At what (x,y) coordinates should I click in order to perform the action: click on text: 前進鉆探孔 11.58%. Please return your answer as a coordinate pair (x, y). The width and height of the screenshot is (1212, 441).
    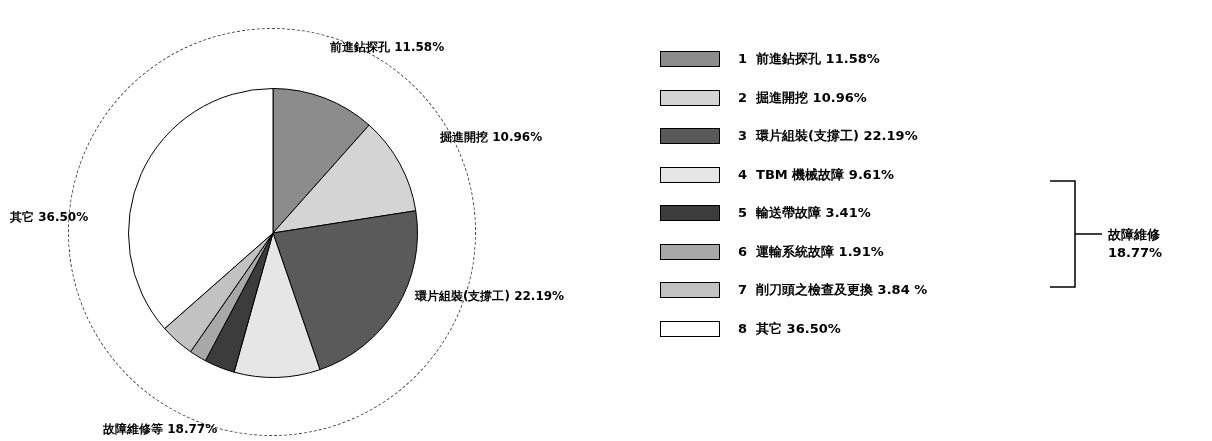
    Looking at the image, I should click on (387, 47).